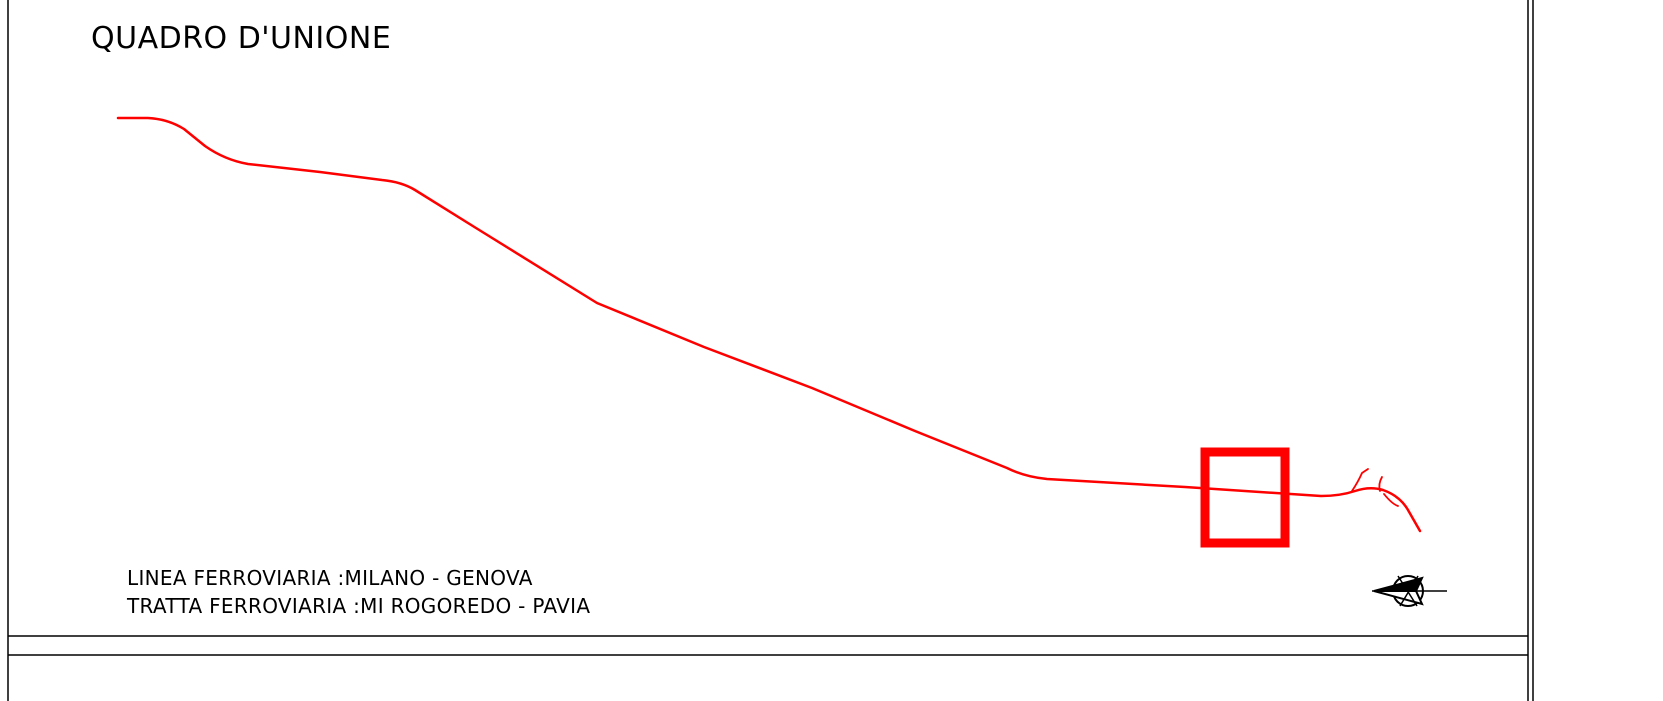  What do you see at coordinates (1375, 487) in the screenshot?
I see `railway-branches` at bounding box center [1375, 487].